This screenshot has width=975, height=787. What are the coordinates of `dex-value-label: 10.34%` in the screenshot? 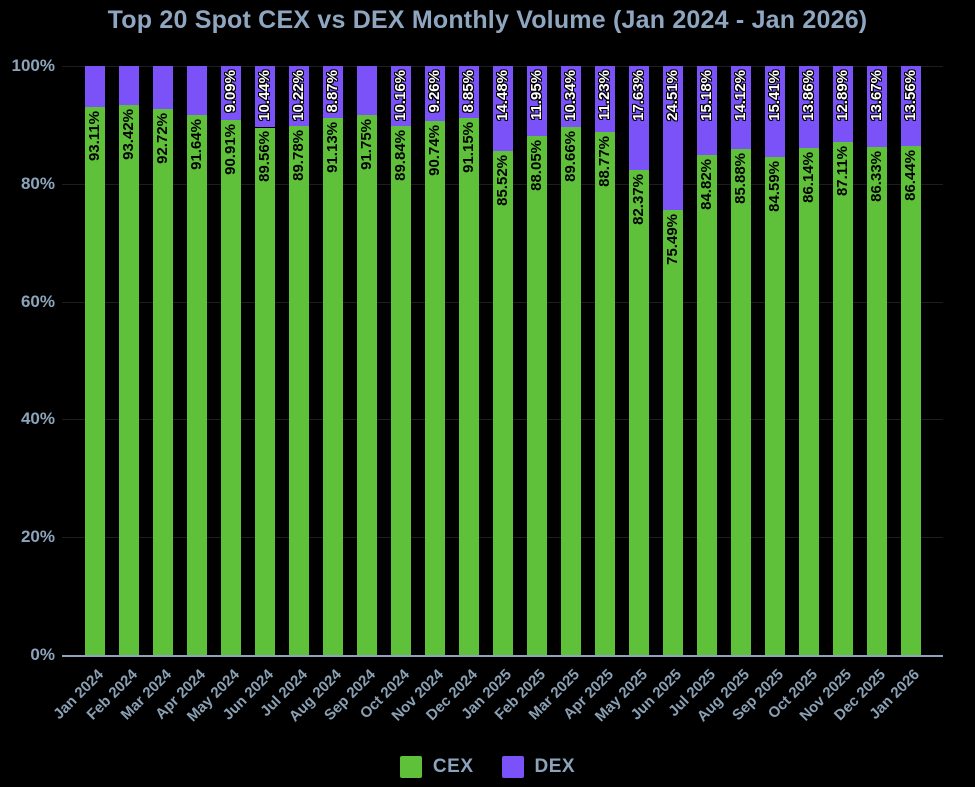 It's located at (570, 95).